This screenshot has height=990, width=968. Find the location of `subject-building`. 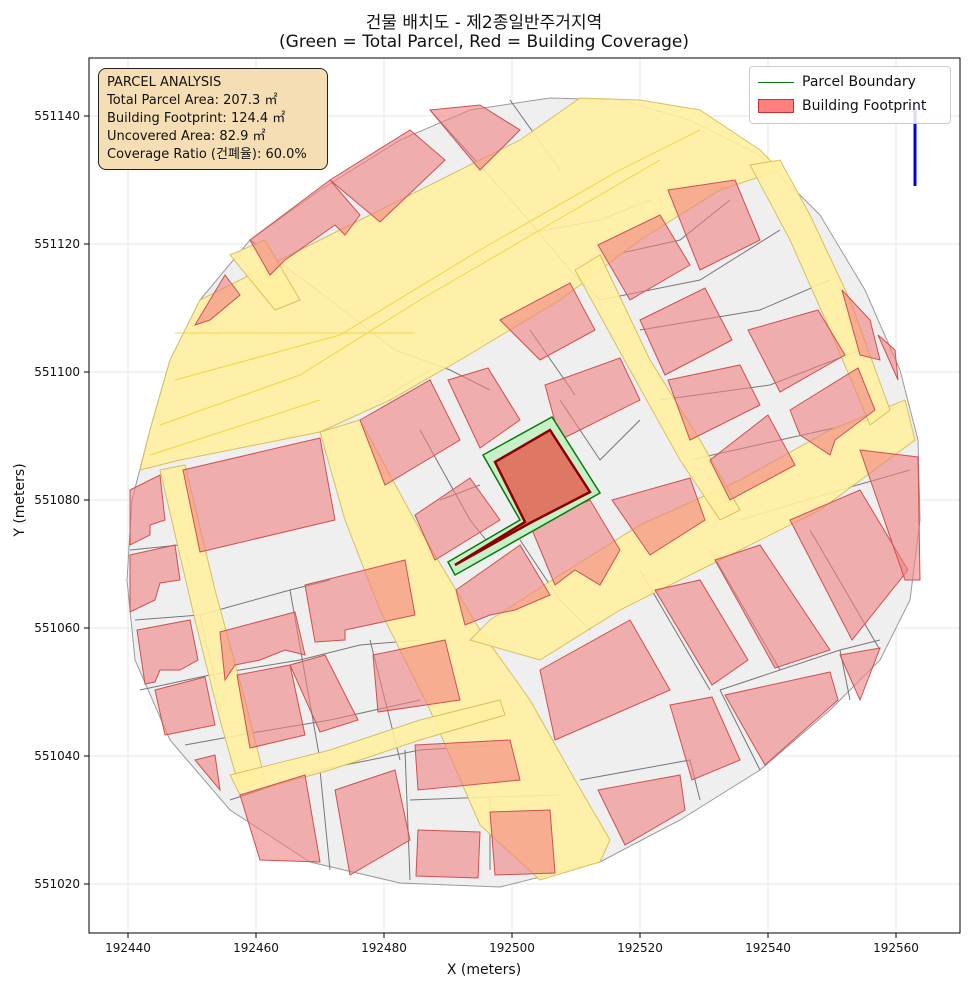

subject-building is located at coordinates (523, 497).